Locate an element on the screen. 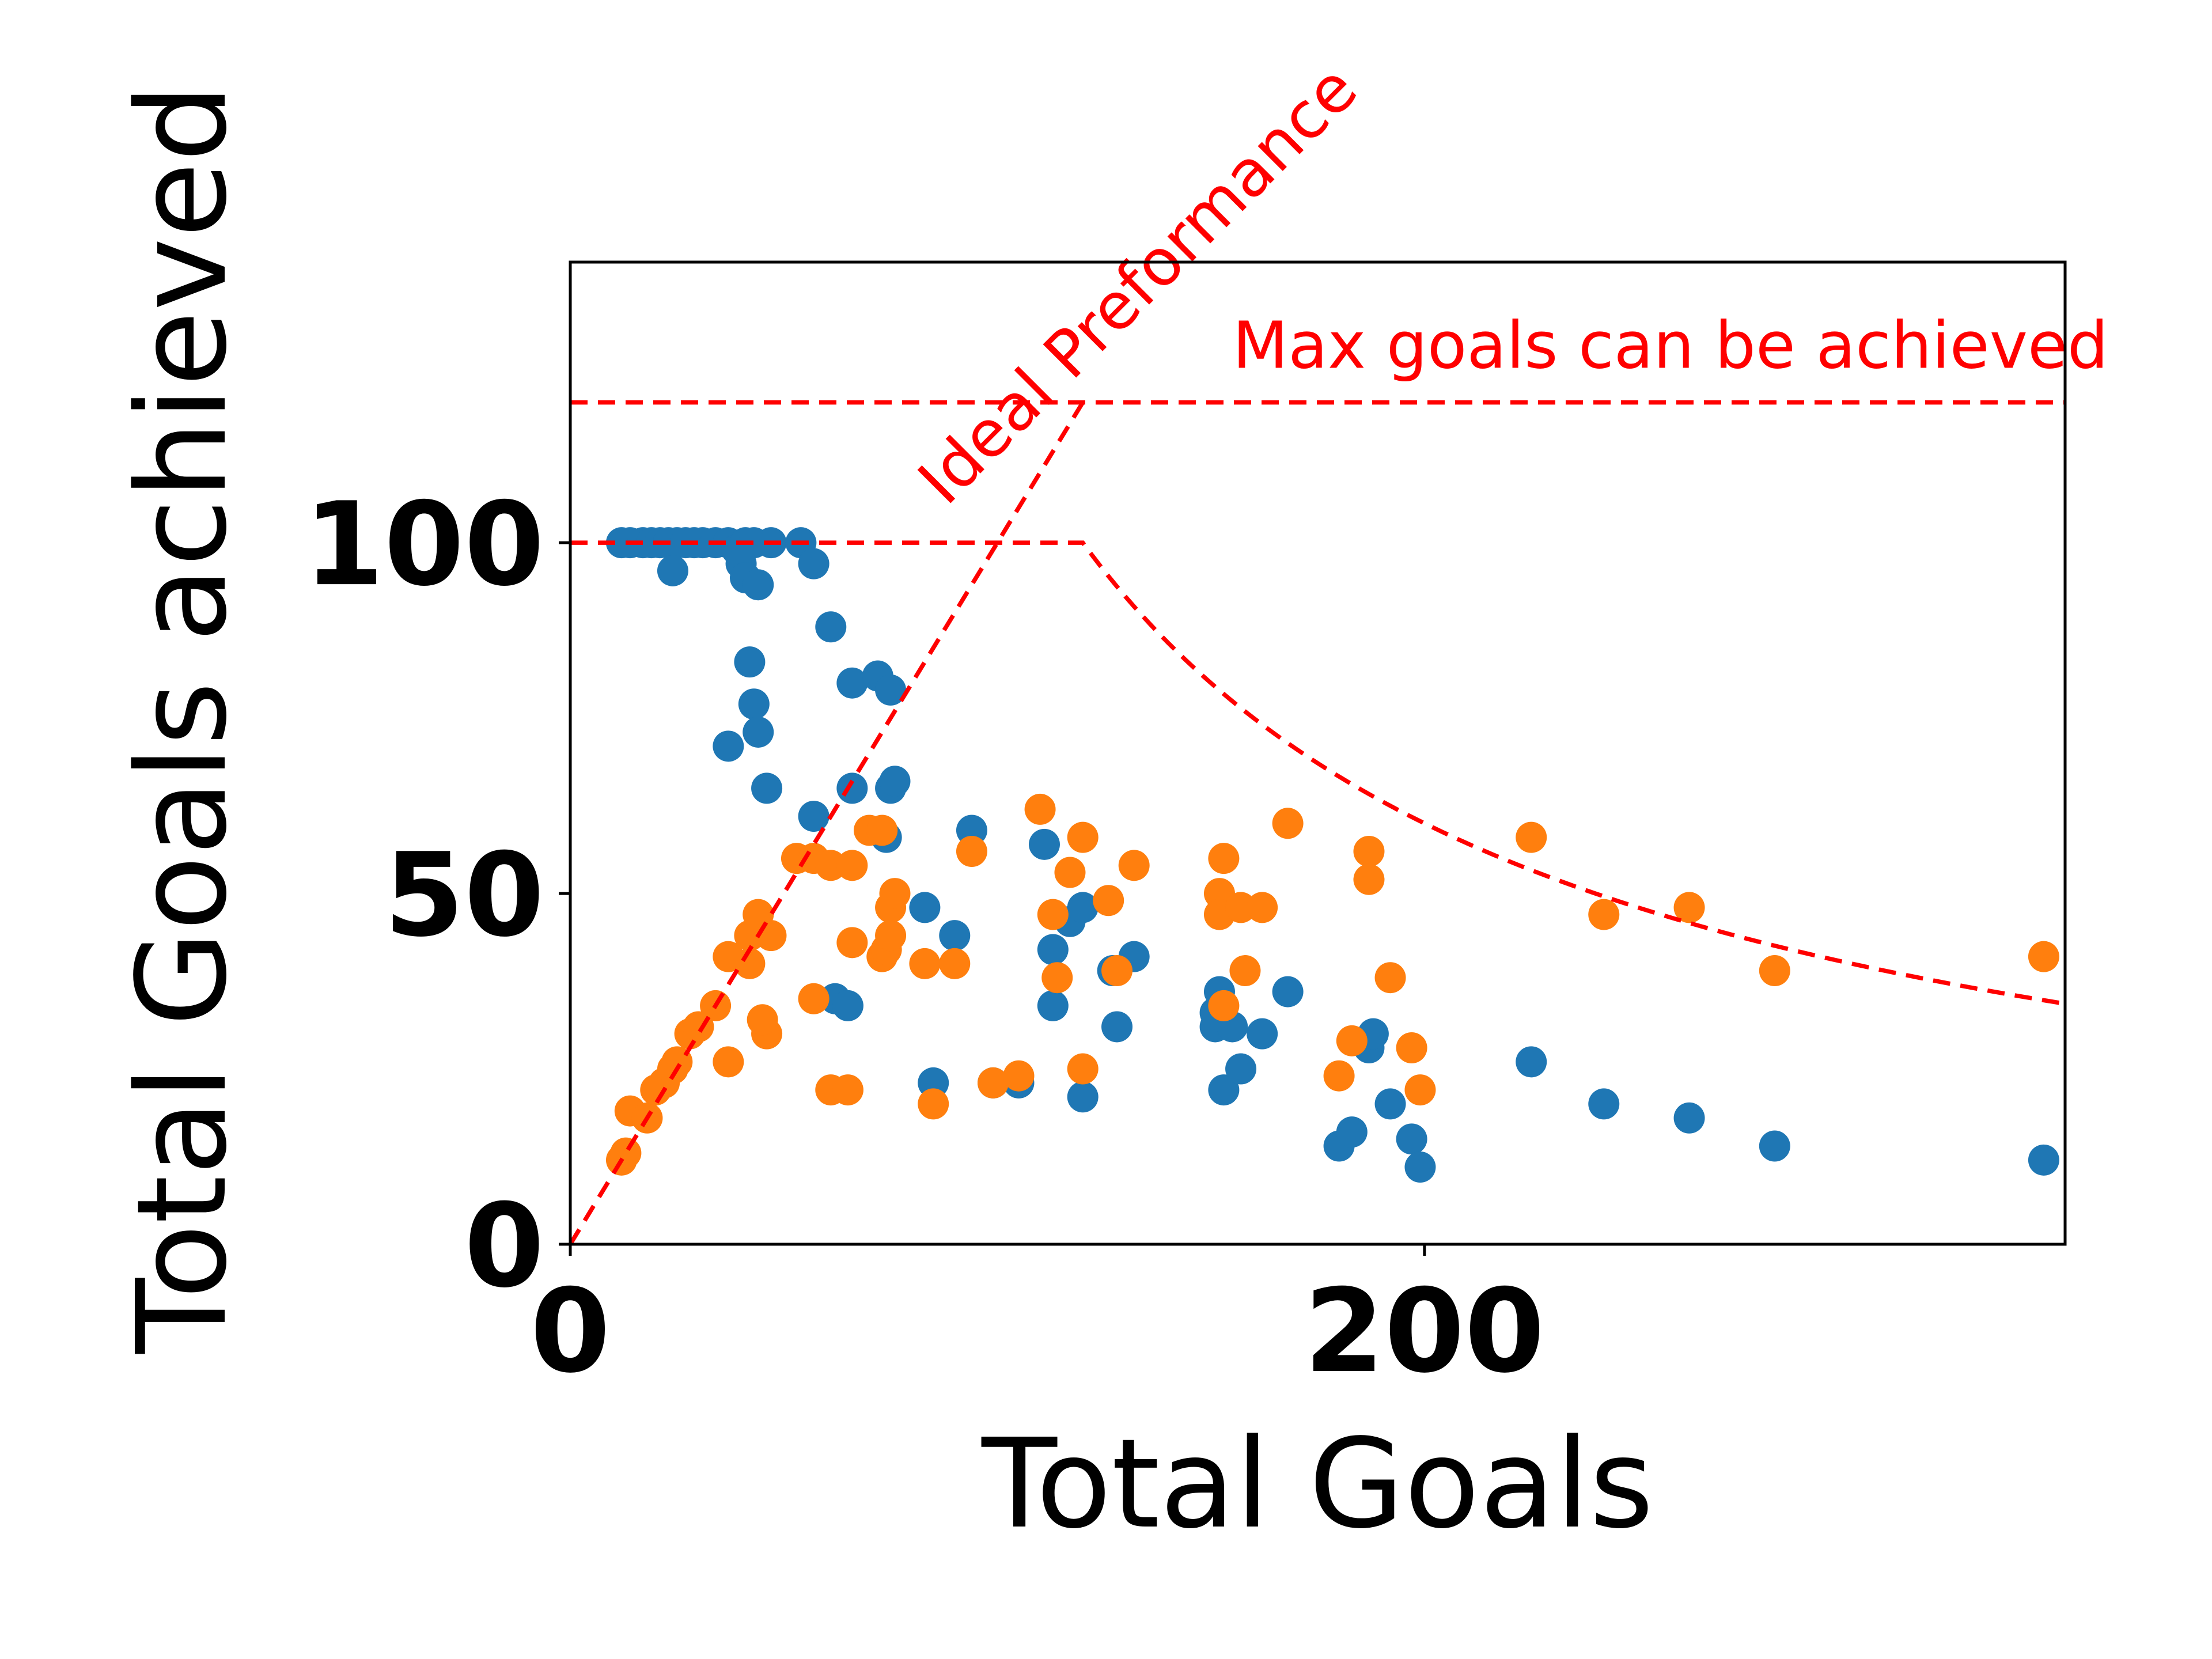 This screenshot has width=2212, height=1659. max-goals-label: Max goals can be achieved is located at coordinates (1670, 346).